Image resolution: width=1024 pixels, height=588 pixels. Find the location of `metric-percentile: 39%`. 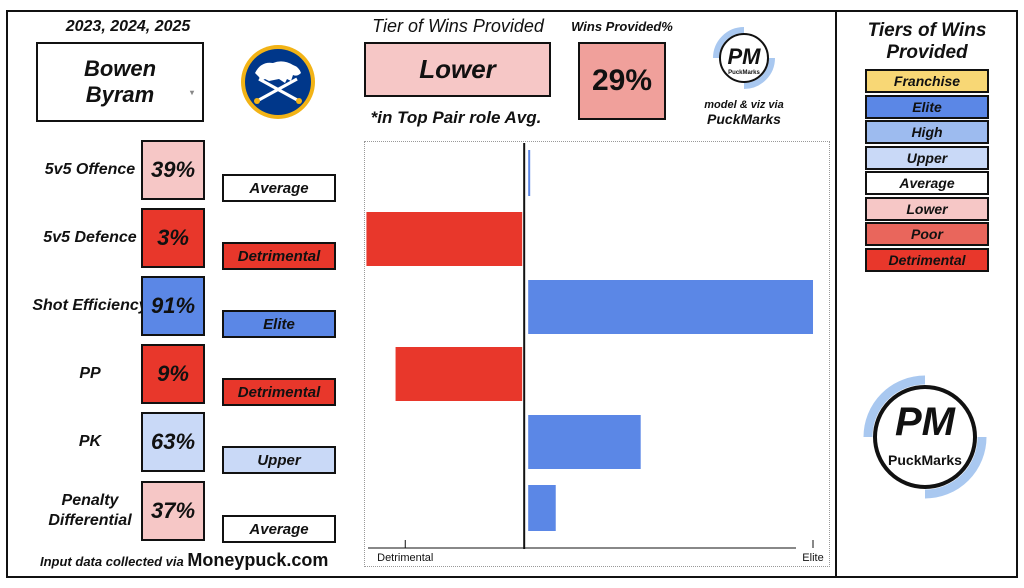

metric-percentile: 39% is located at coordinates (173, 170).